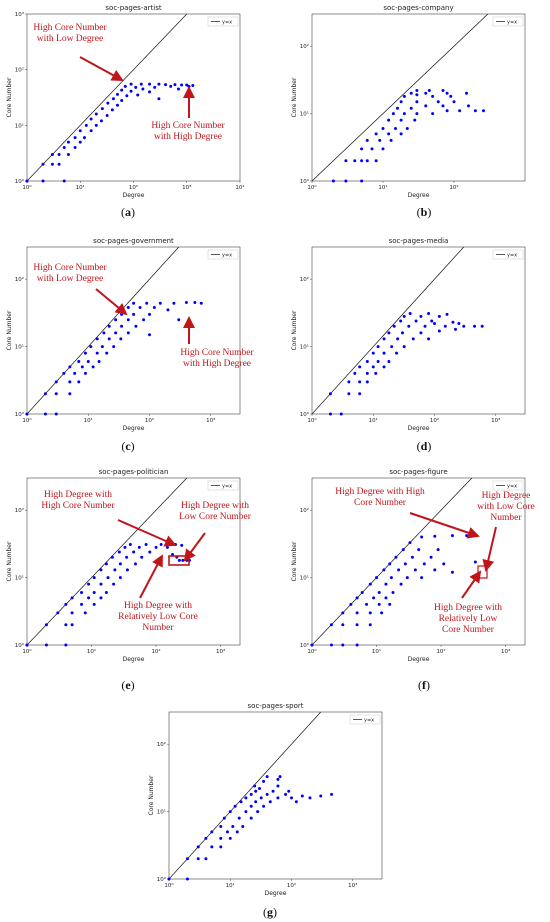 The height and width of the screenshot is (922, 550). What do you see at coordinates (424, 685) in the screenshot?
I see `caption-f: (f)` at bounding box center [424, 685].